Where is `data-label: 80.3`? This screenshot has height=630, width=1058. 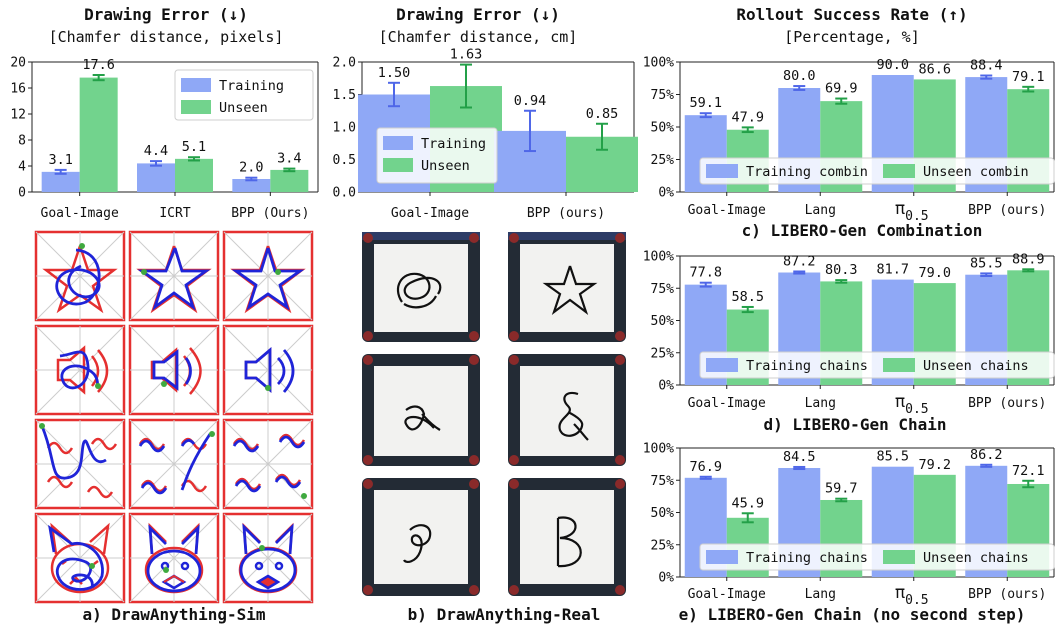
data-label: 80.3 is located at coordinates (841, 270).